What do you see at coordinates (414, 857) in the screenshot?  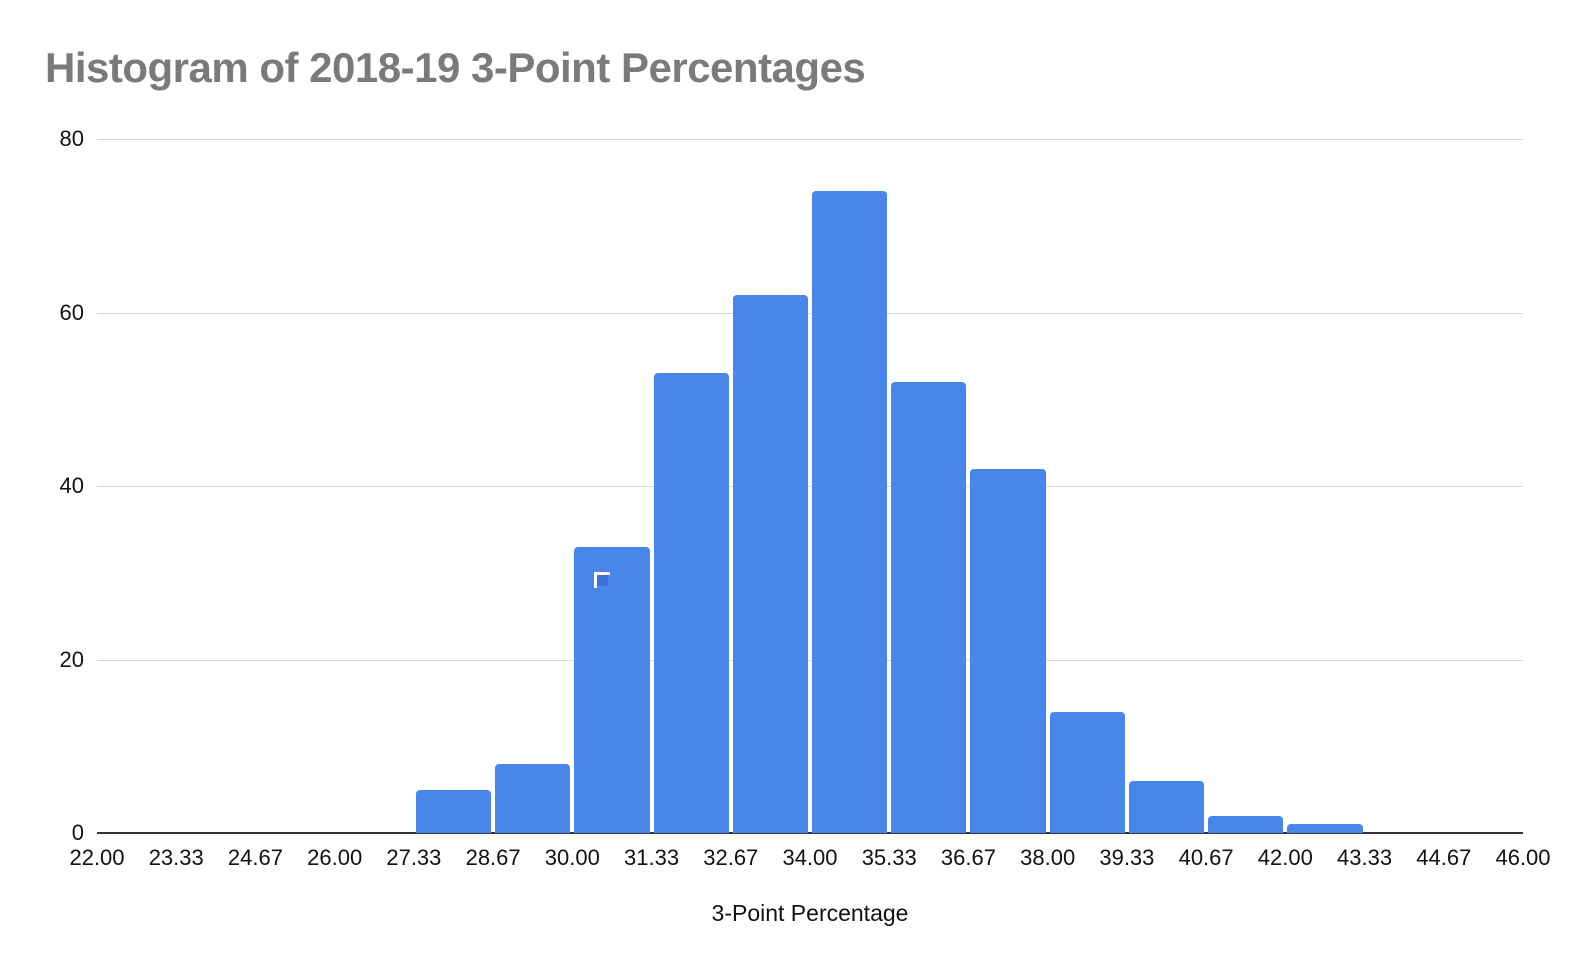 I see `x-axis-tick-label: 27.33` at bounding box center [414, 857].